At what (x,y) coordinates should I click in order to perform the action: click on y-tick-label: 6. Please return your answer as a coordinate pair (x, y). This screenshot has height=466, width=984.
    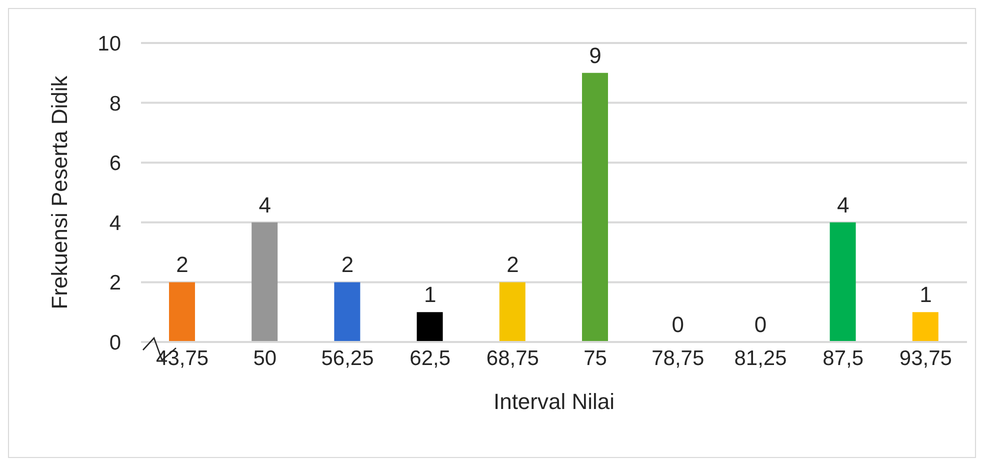
    Looking at the image, I should click on (115, 164).